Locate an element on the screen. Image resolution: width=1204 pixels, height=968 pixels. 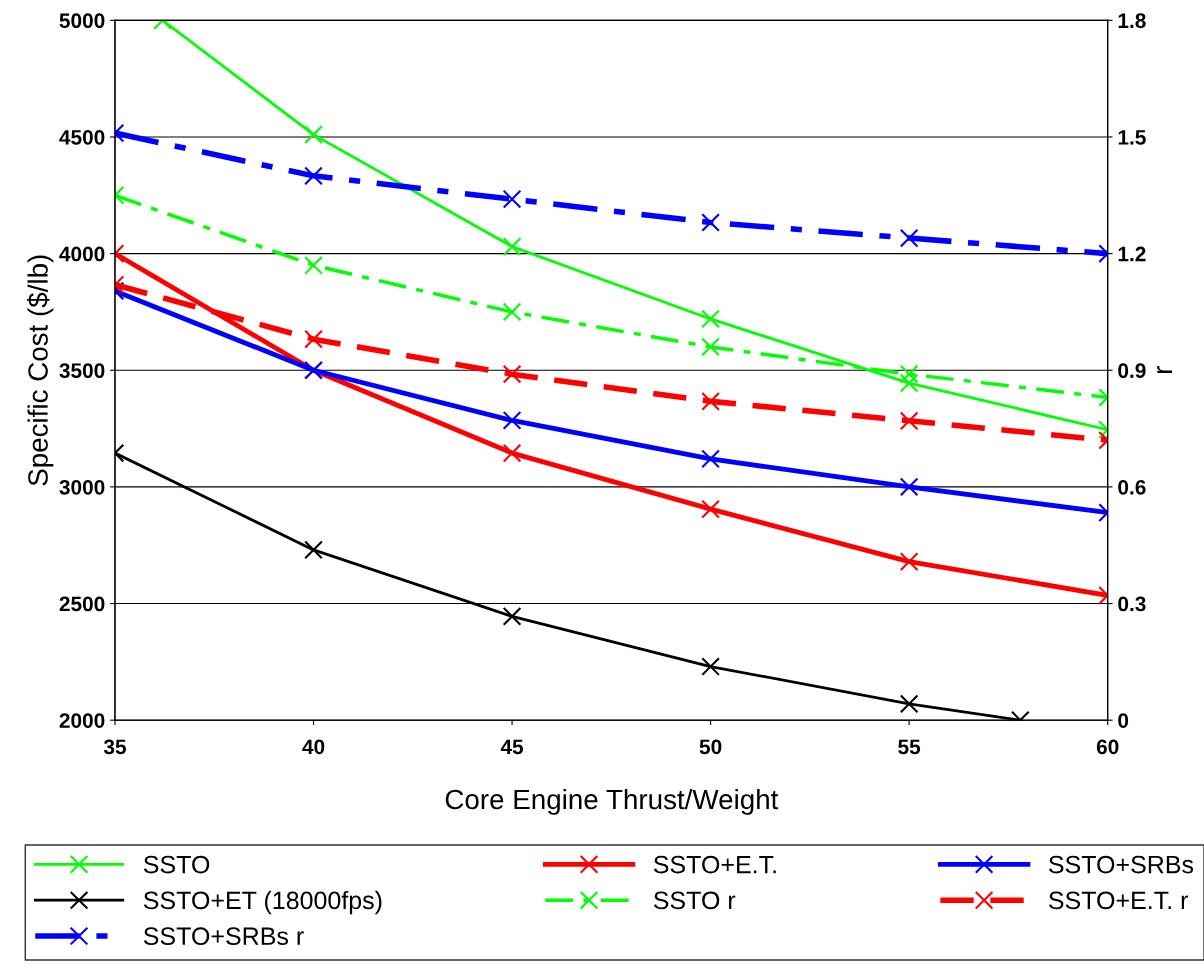
y2-tick-label: 0 is located at coordinates (1123, 720).